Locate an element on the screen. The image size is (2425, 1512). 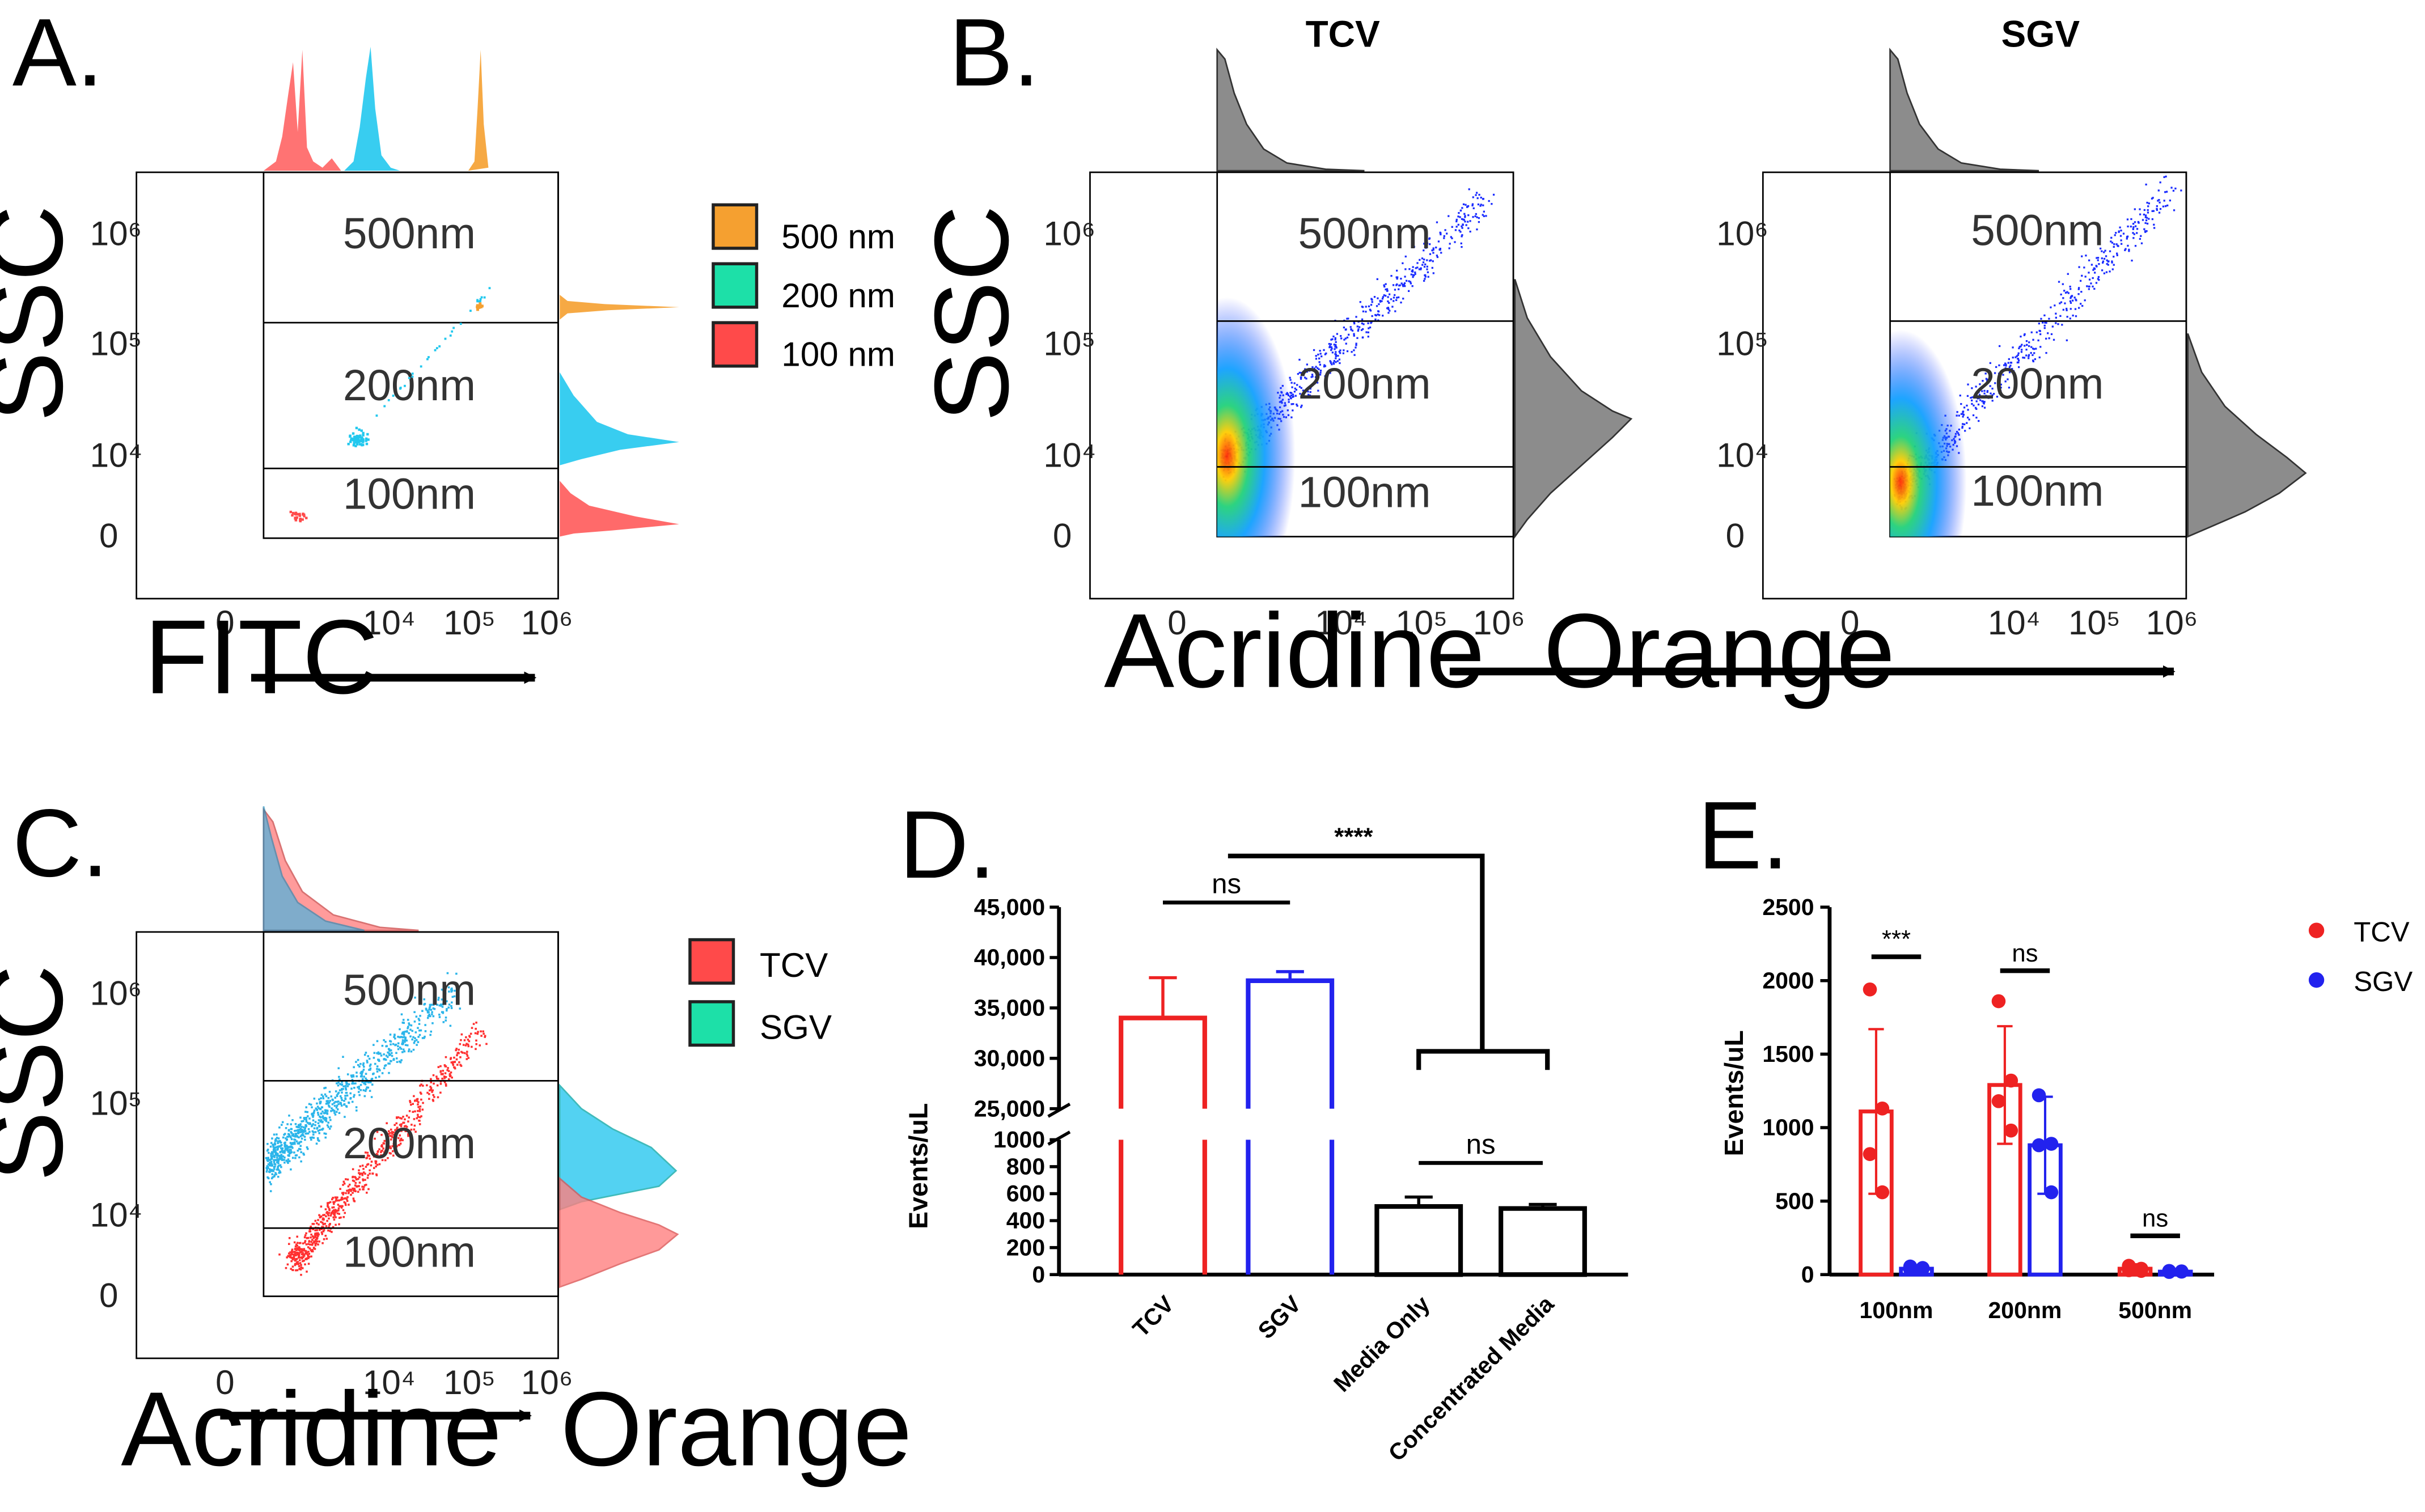
panel-a-gate-500: 500nm is located at coordinates (409, 234).